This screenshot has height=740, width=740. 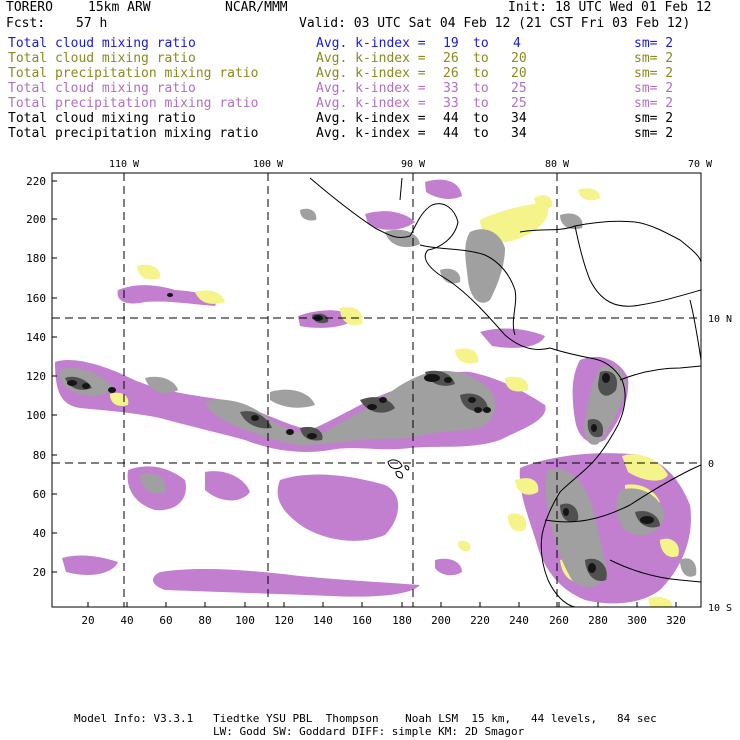 What do you see at coordinates (39, 494) in the screenshot?
I see `y-tick-label: 60` at bounding box center [39, 494].